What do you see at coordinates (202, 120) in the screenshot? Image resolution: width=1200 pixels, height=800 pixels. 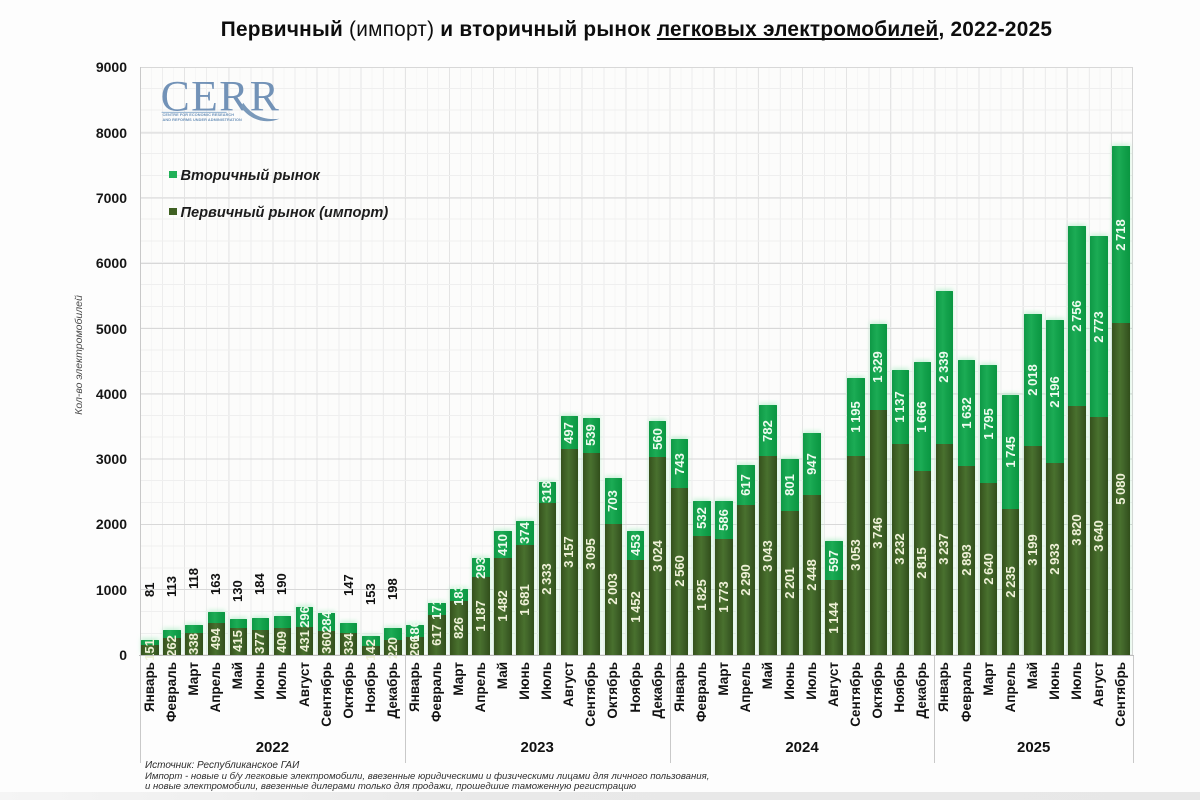 I see `svg-text:AND REFORMS UNDER ADMINISTRATI: AND REFORMS UNDER ADMINISTRATION` at bounding box center [202, 120].